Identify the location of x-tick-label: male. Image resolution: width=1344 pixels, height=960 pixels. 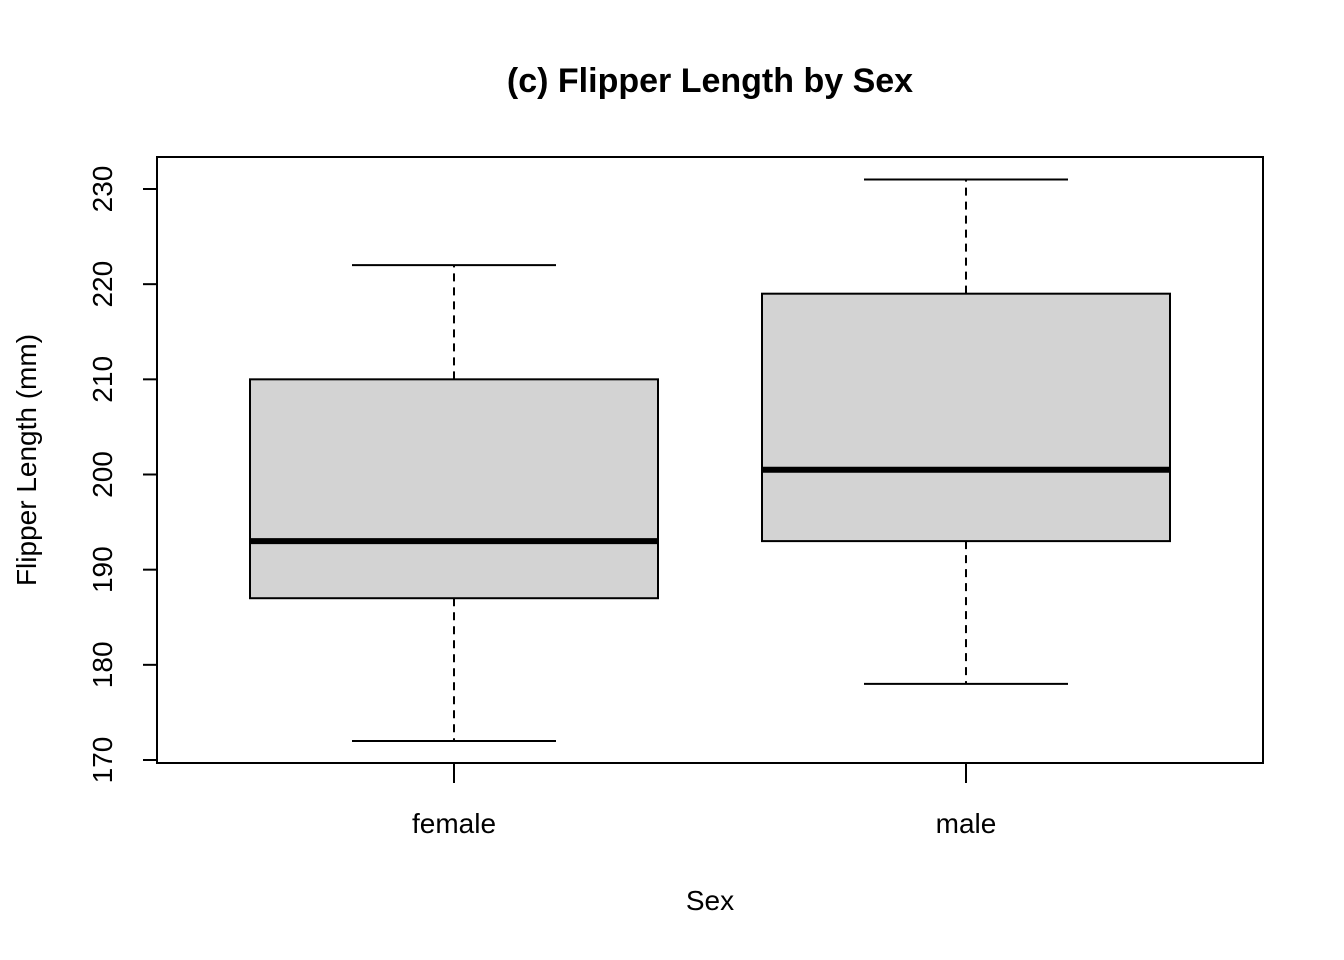
(966, 823).